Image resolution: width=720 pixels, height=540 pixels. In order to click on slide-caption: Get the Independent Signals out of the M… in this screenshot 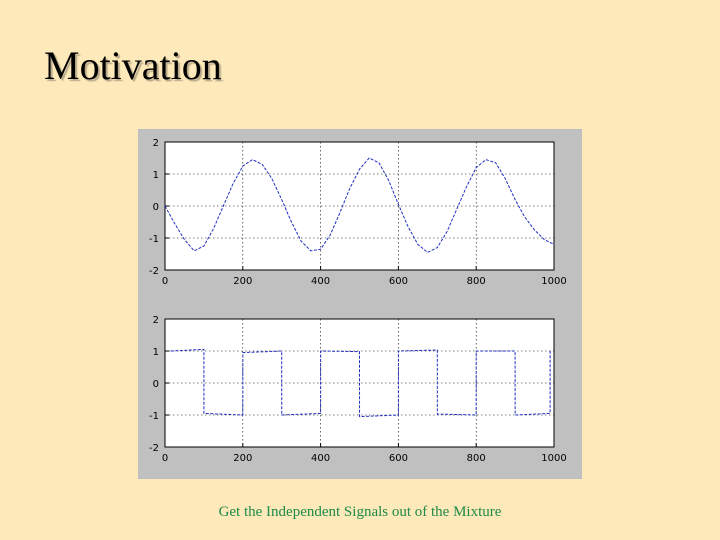, I will do `click(360, 512)`.